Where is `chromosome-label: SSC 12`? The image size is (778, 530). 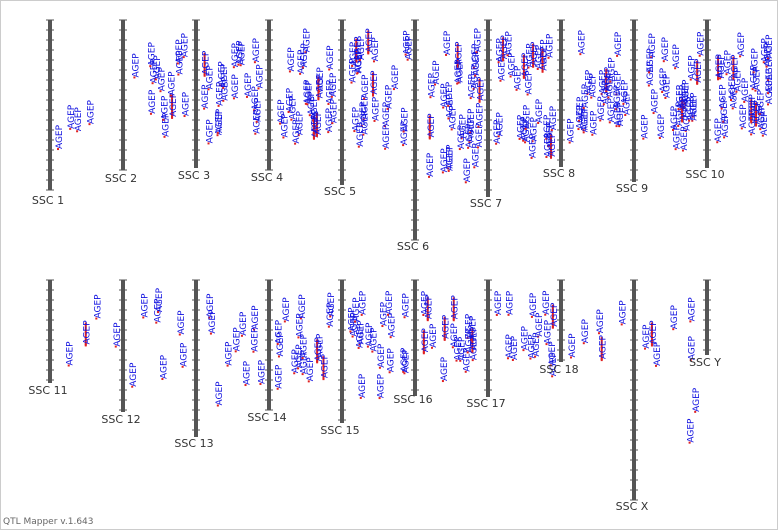 chromosome-label: SSC 12 is located at coordinates (120, 419).